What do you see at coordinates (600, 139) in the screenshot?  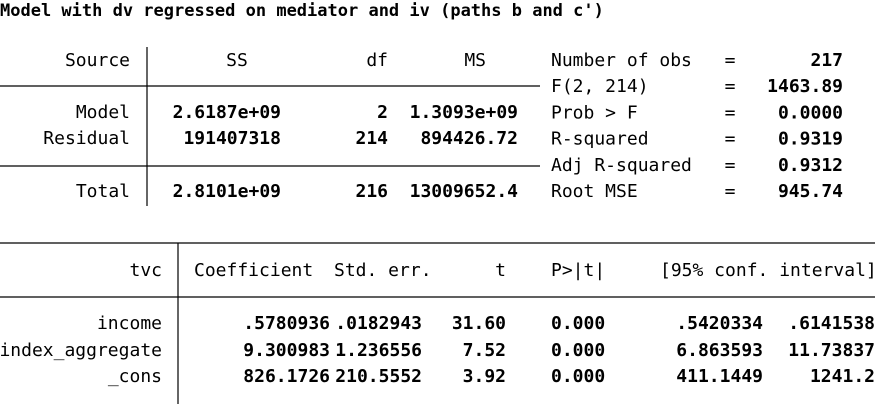 I see `stat-label: R-squared` at bounding box center [600, 139].